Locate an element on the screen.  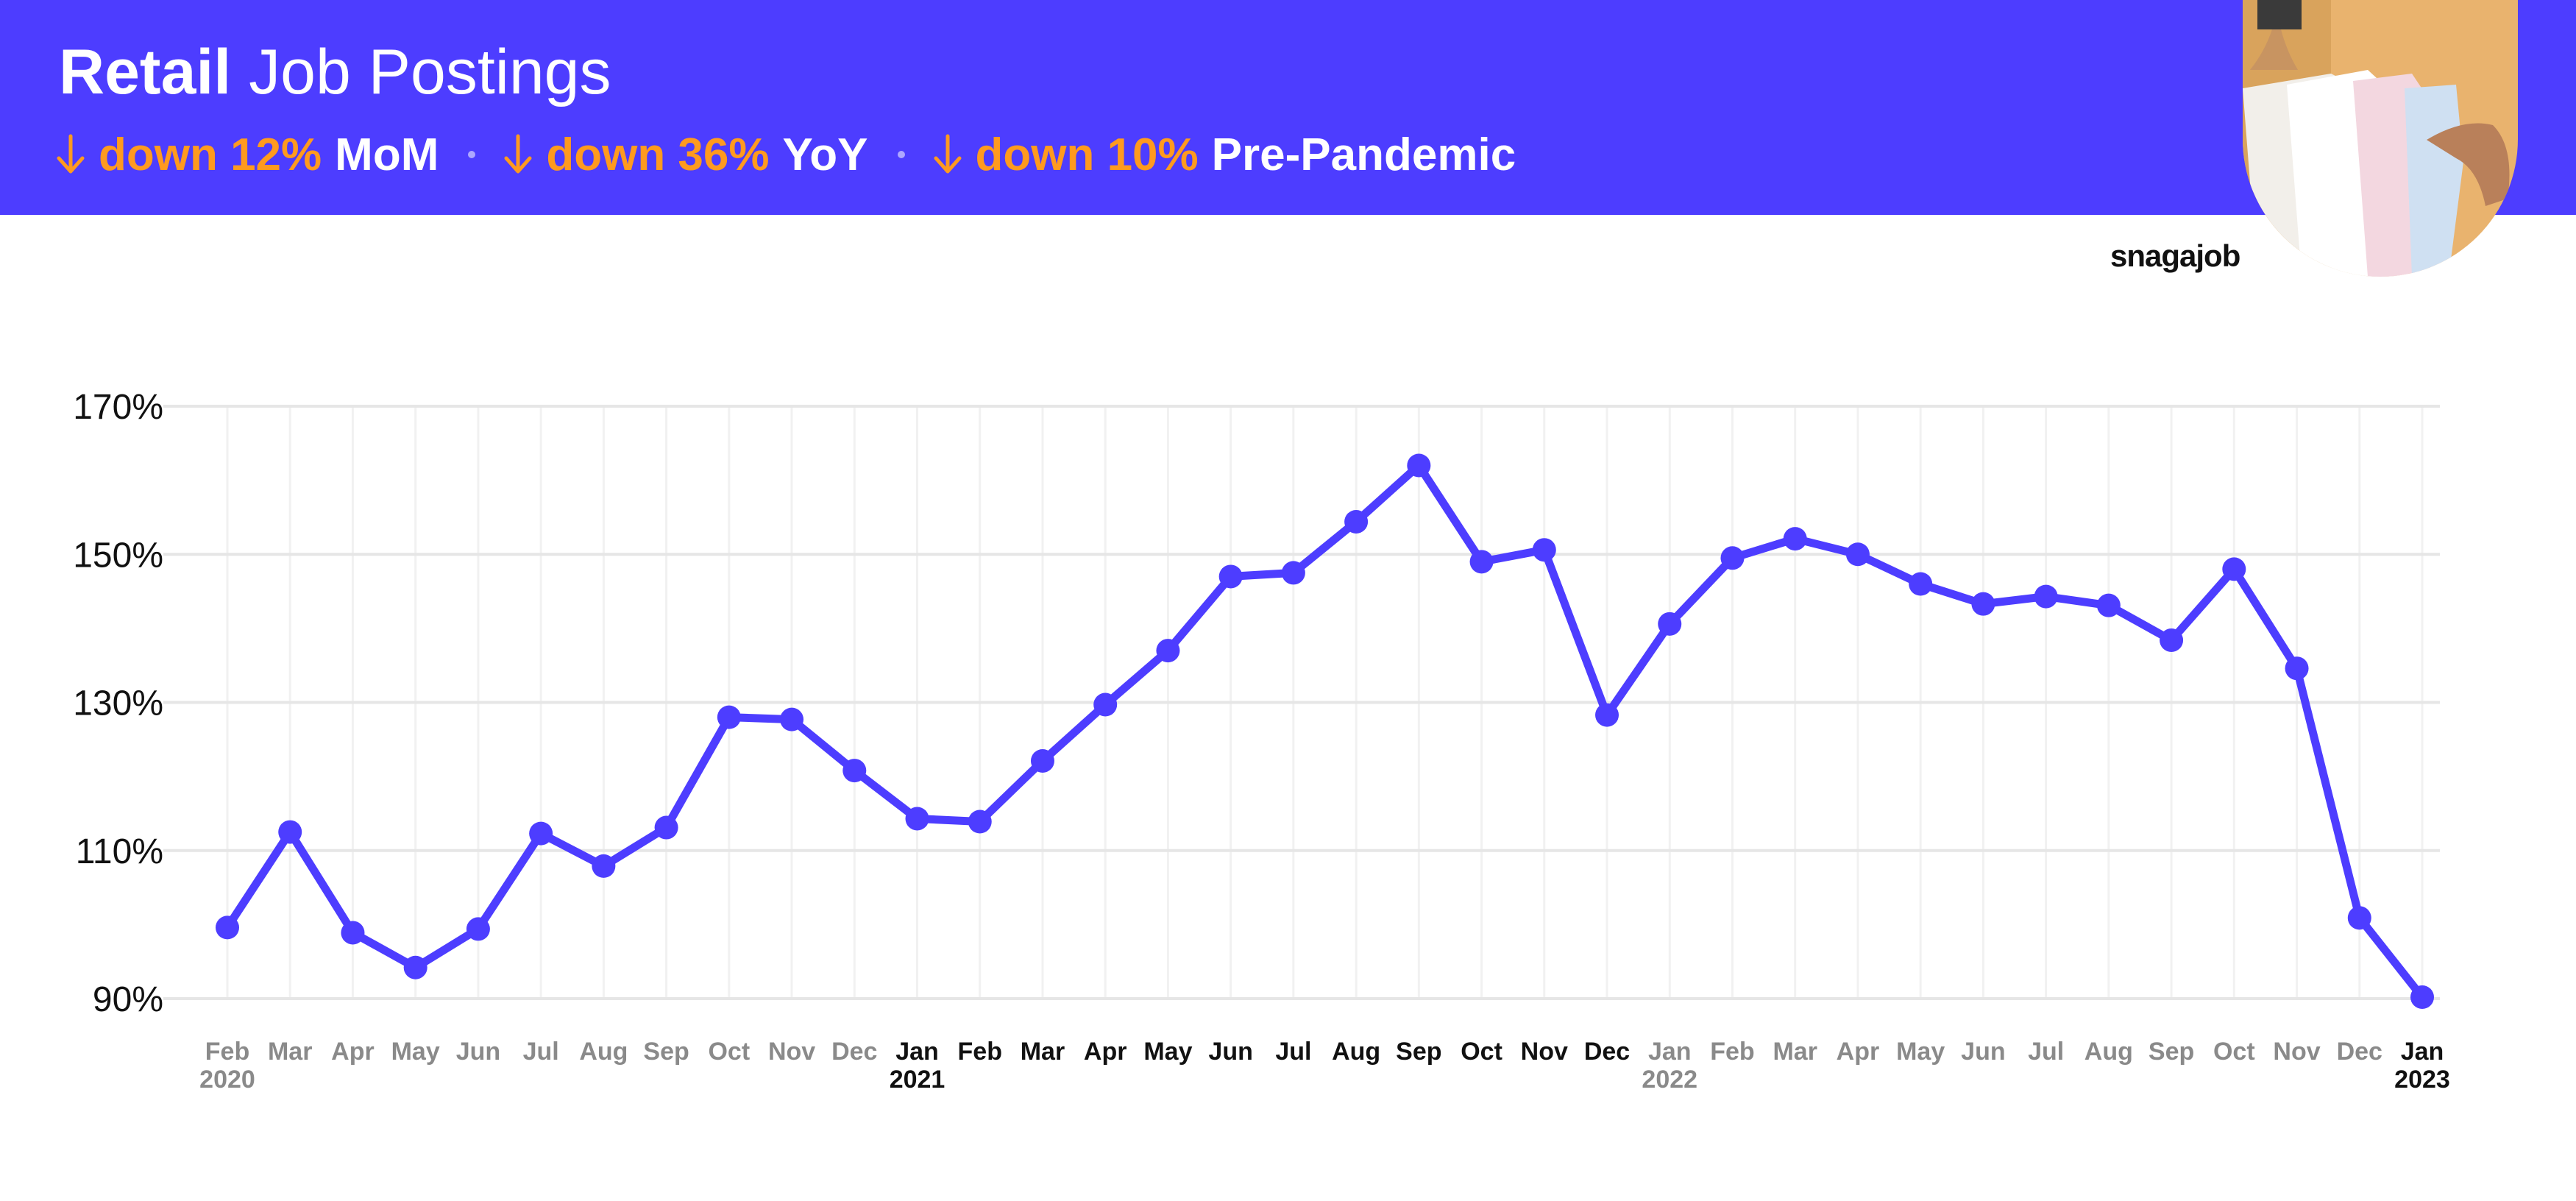
stat-pre-pandemic: down 10% Pre-Pandemic is located at coordinates (1223, 155).